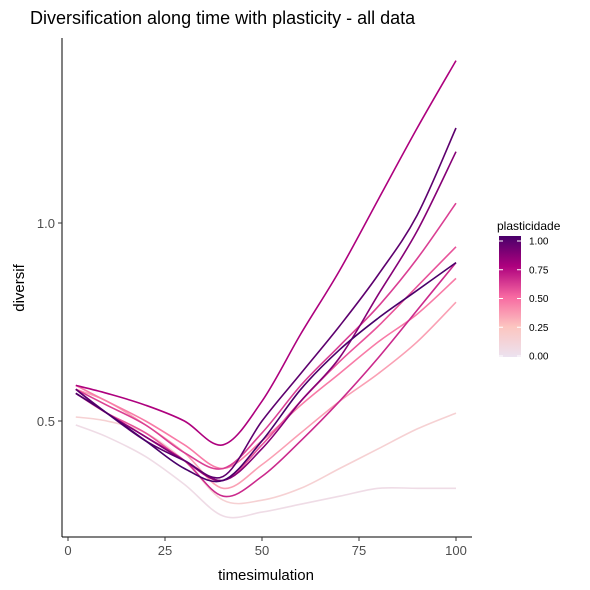 Image resolution: width=590 pixels, height=590 pixels. What do you see at coordinates (359, 550) in the screenshot?
I see `x-tick-label: 75` at bounding box center [359, 550].